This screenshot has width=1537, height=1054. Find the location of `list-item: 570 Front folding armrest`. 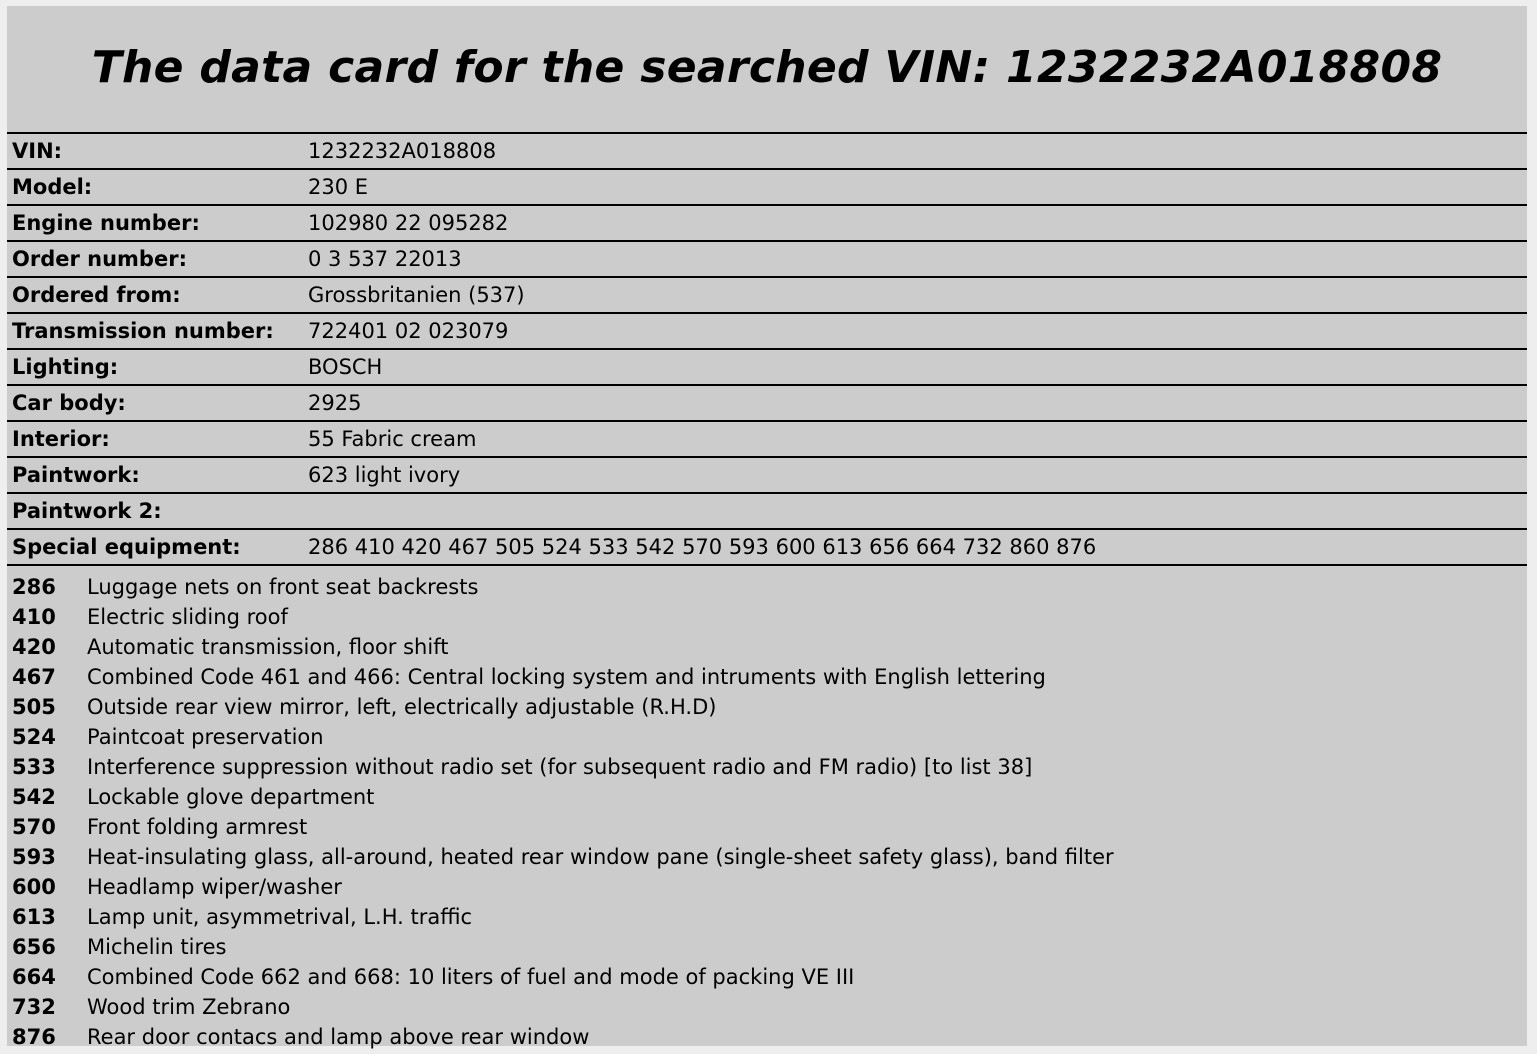

list-item: 570 Front folding armrest is located at coordinates (767, 827).